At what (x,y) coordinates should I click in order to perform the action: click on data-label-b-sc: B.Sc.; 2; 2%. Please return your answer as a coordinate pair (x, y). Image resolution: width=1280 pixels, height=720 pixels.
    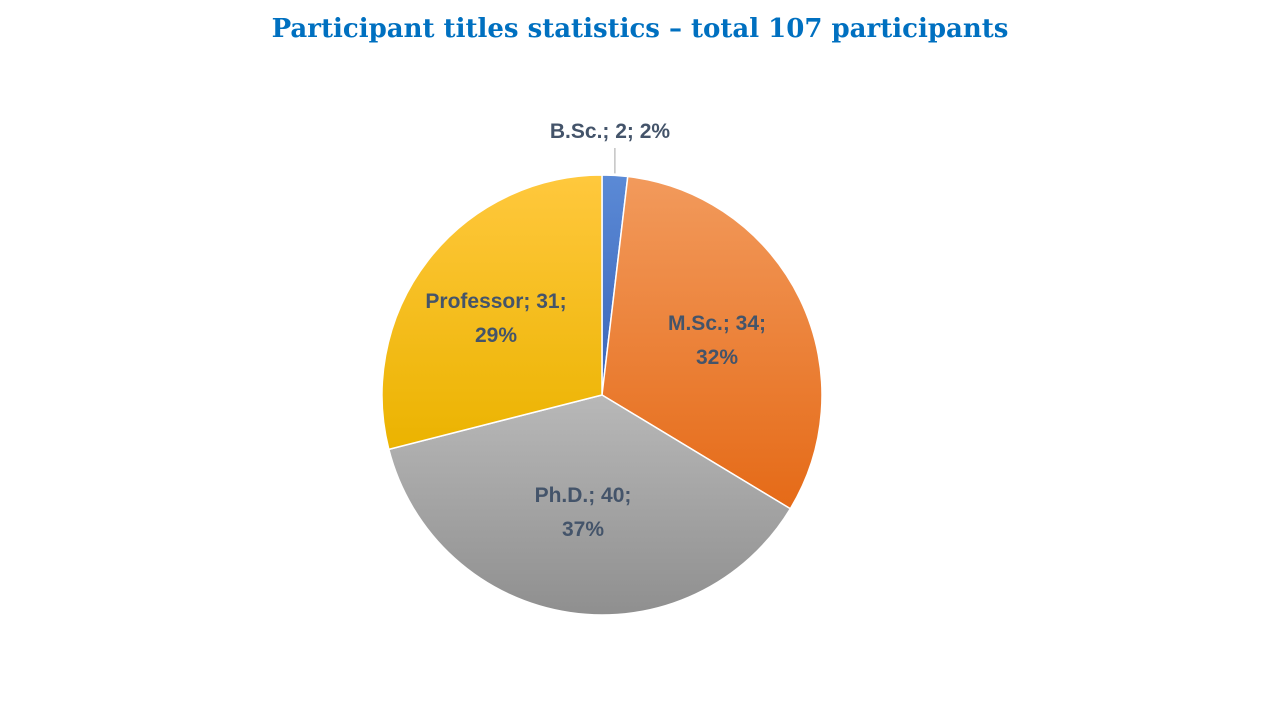
    Looking at the image, I should click on (610, 131).